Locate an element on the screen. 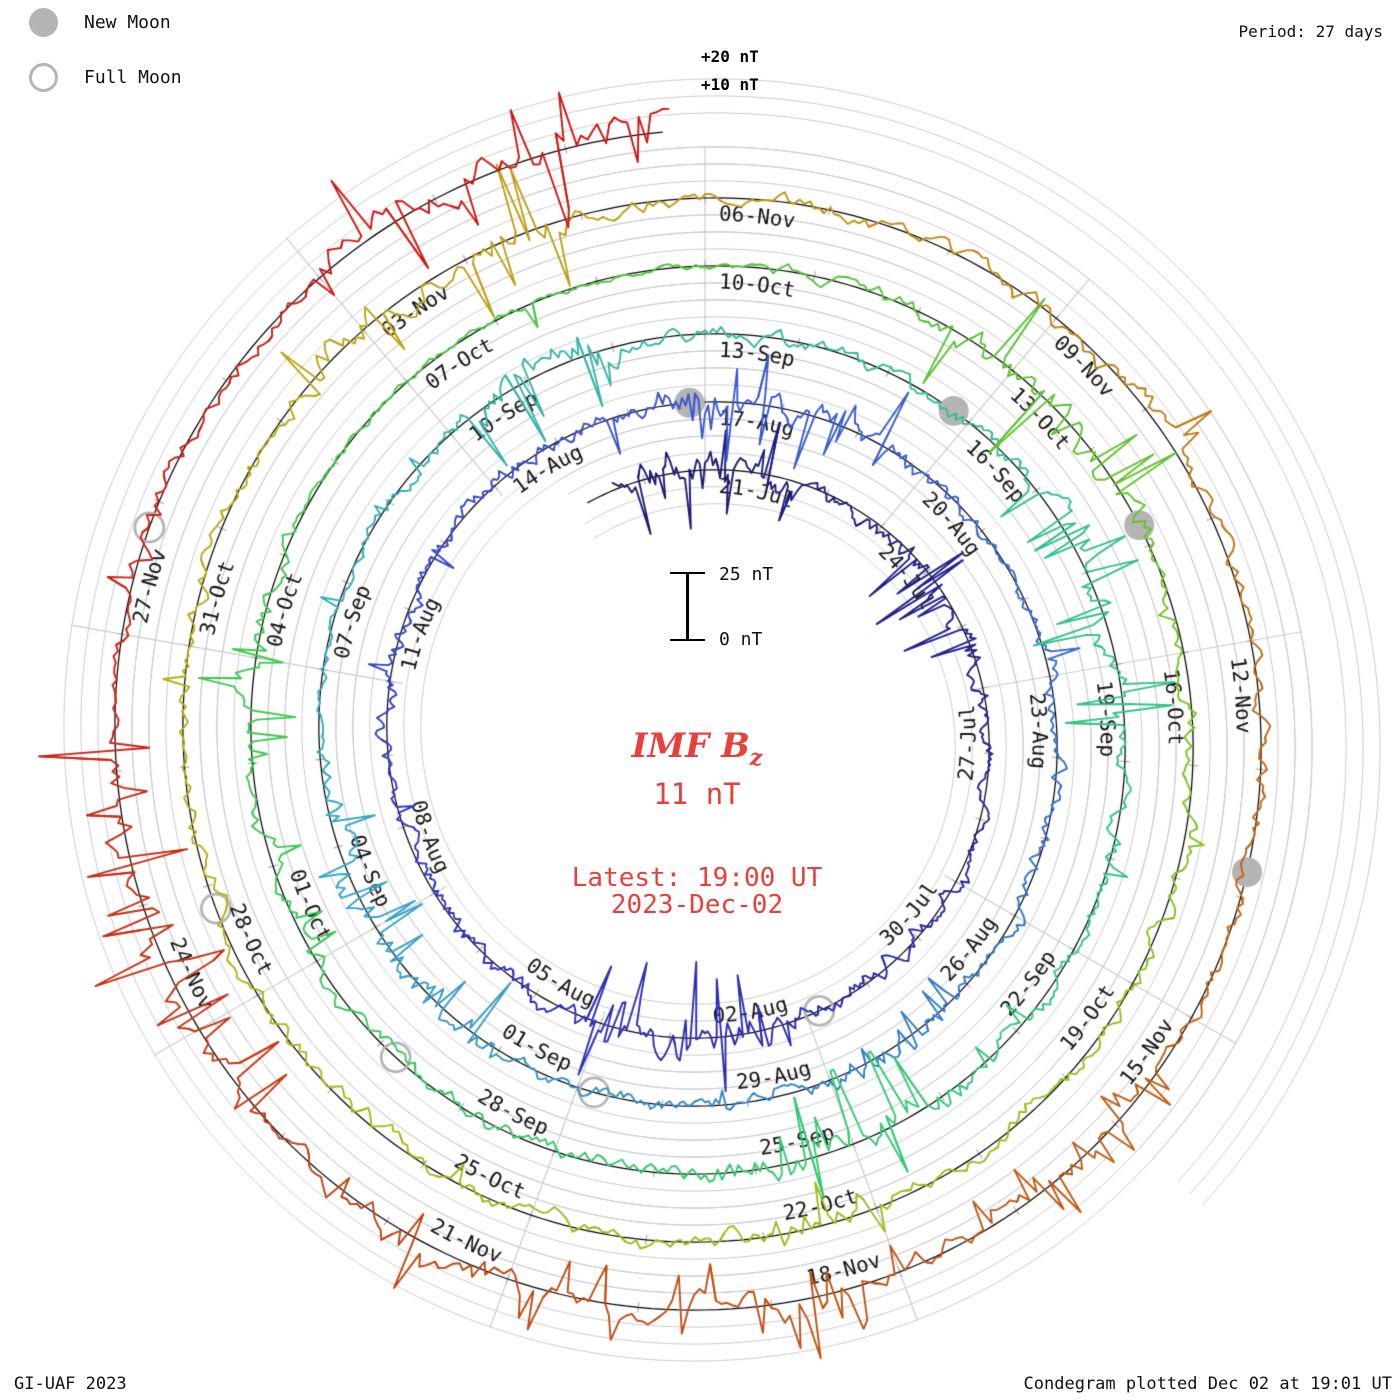 The image size is (1400, 1400). period-label: Period: 27 days is located at coordinates (1311, 31).